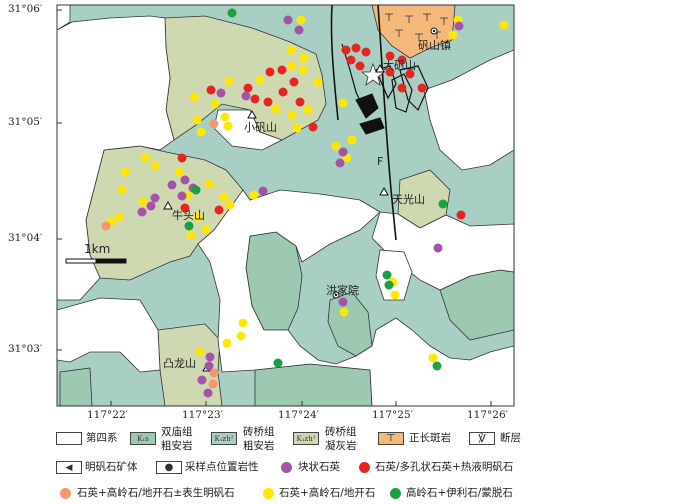  I want to click on legend-swatch-k1s: K₁s, so click(143, 438).